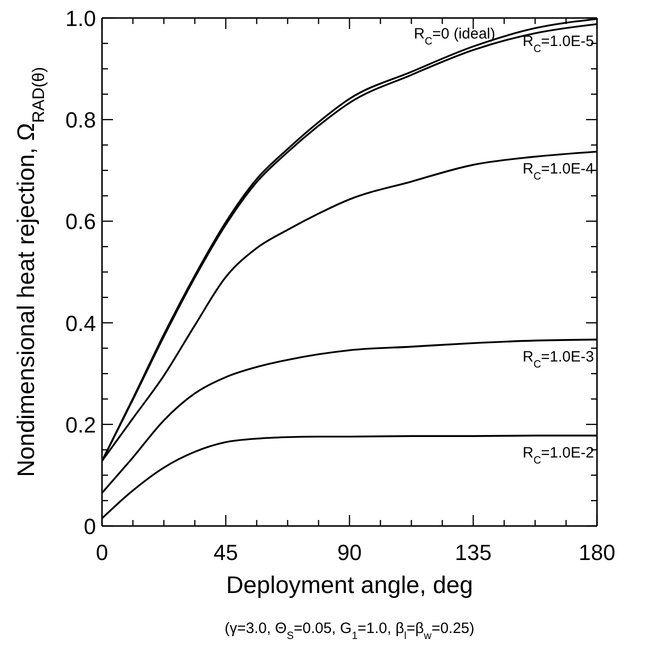 Image resolution: width=666 pixels, height=654 pixels. What do you see at coordinates (558, 44) in the screenshot?
I see `legend-label: R$_{C}$=1.0E-5` at bounding box center [558, 44].